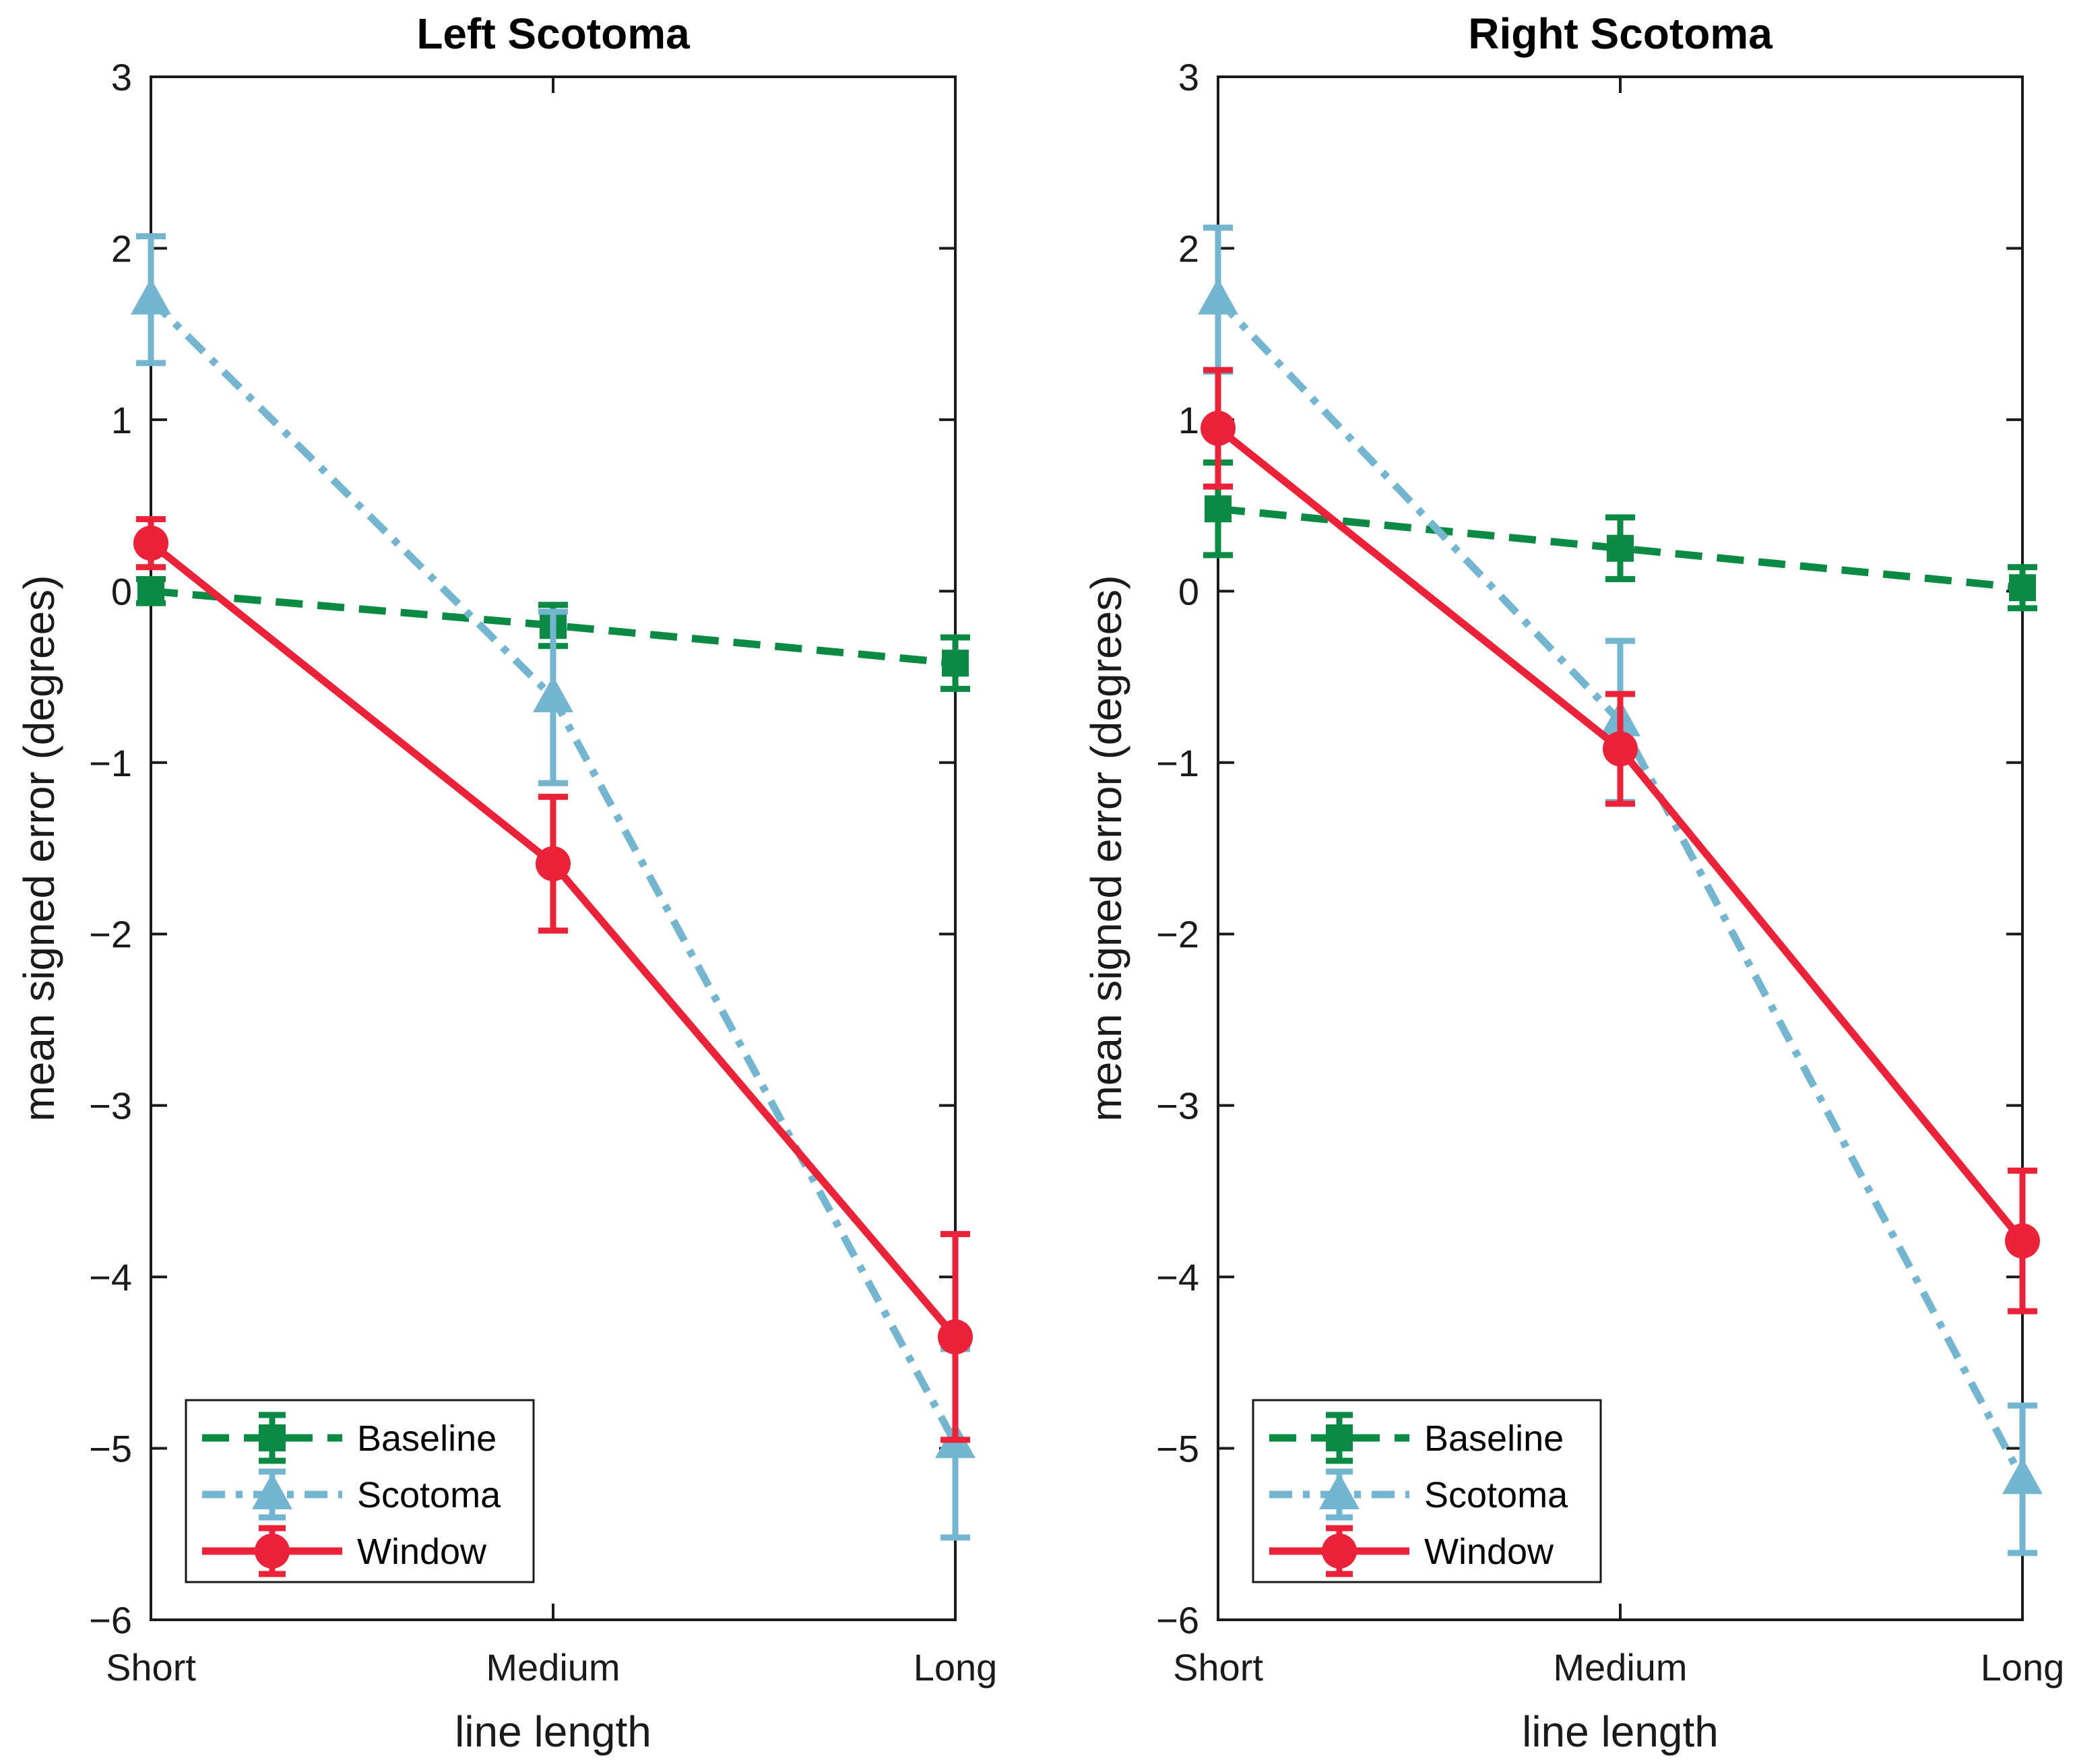  I want to click on chart-title: Left Scotoma, so click(553, 33).